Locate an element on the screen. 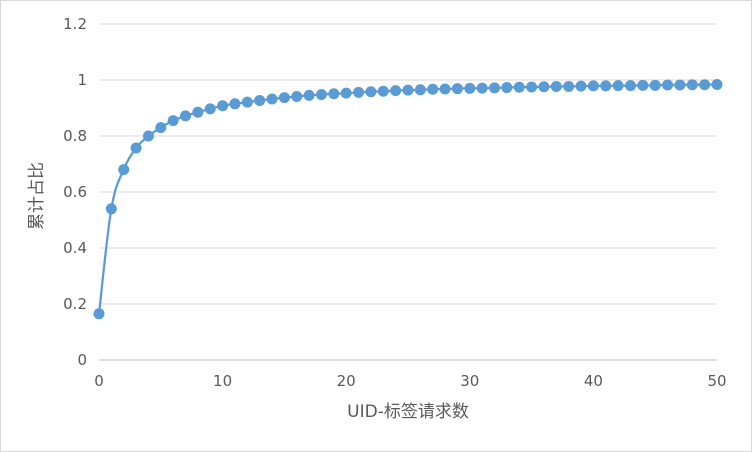 The width and height of the screenshot is (752, 452). y-tick-label: 0.6 is located at coordinates (75, 192).